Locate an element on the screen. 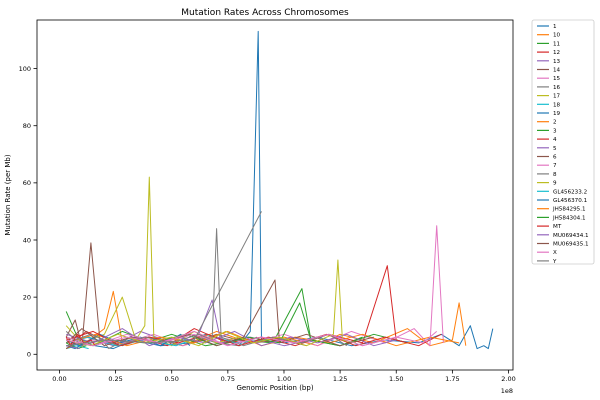 This screenshot has width=600, height=400. x-tick-label: 1.75 is located at coordinates (452, 379).